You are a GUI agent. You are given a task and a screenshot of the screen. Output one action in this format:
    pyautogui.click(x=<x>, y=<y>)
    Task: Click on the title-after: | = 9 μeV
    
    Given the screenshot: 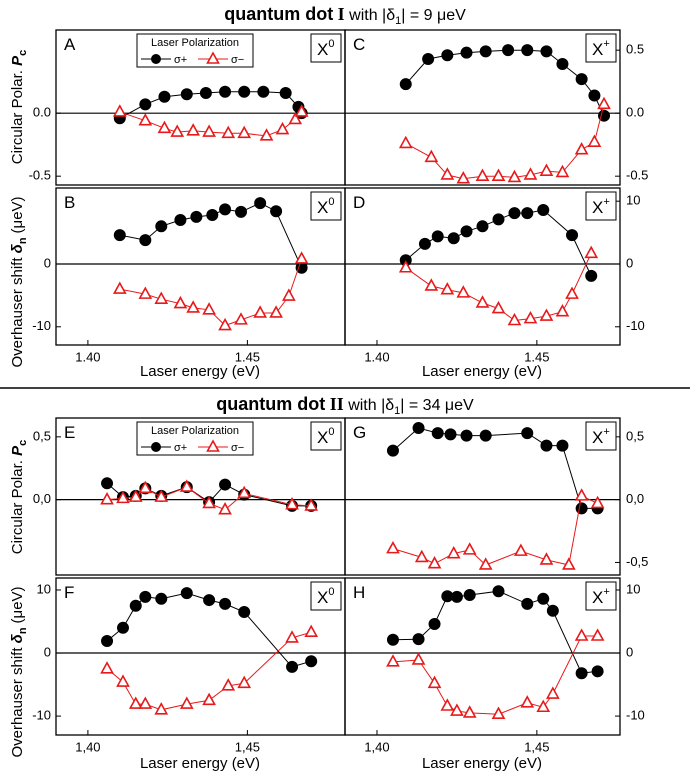 What is the action you would take?
    pyautogui.click(x=433, y=15)
    